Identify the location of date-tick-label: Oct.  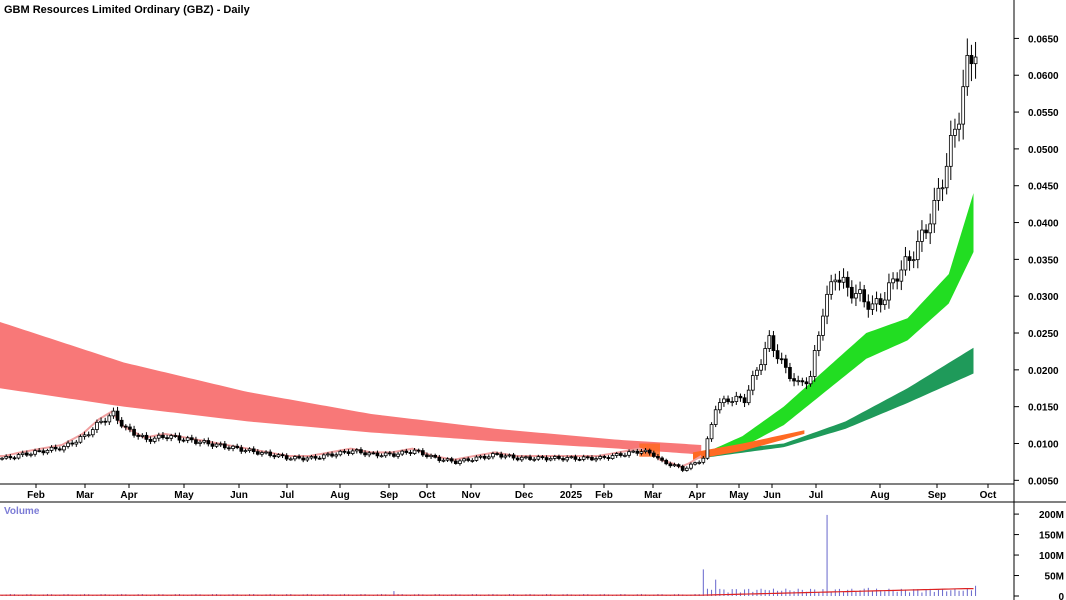
(988, 495).